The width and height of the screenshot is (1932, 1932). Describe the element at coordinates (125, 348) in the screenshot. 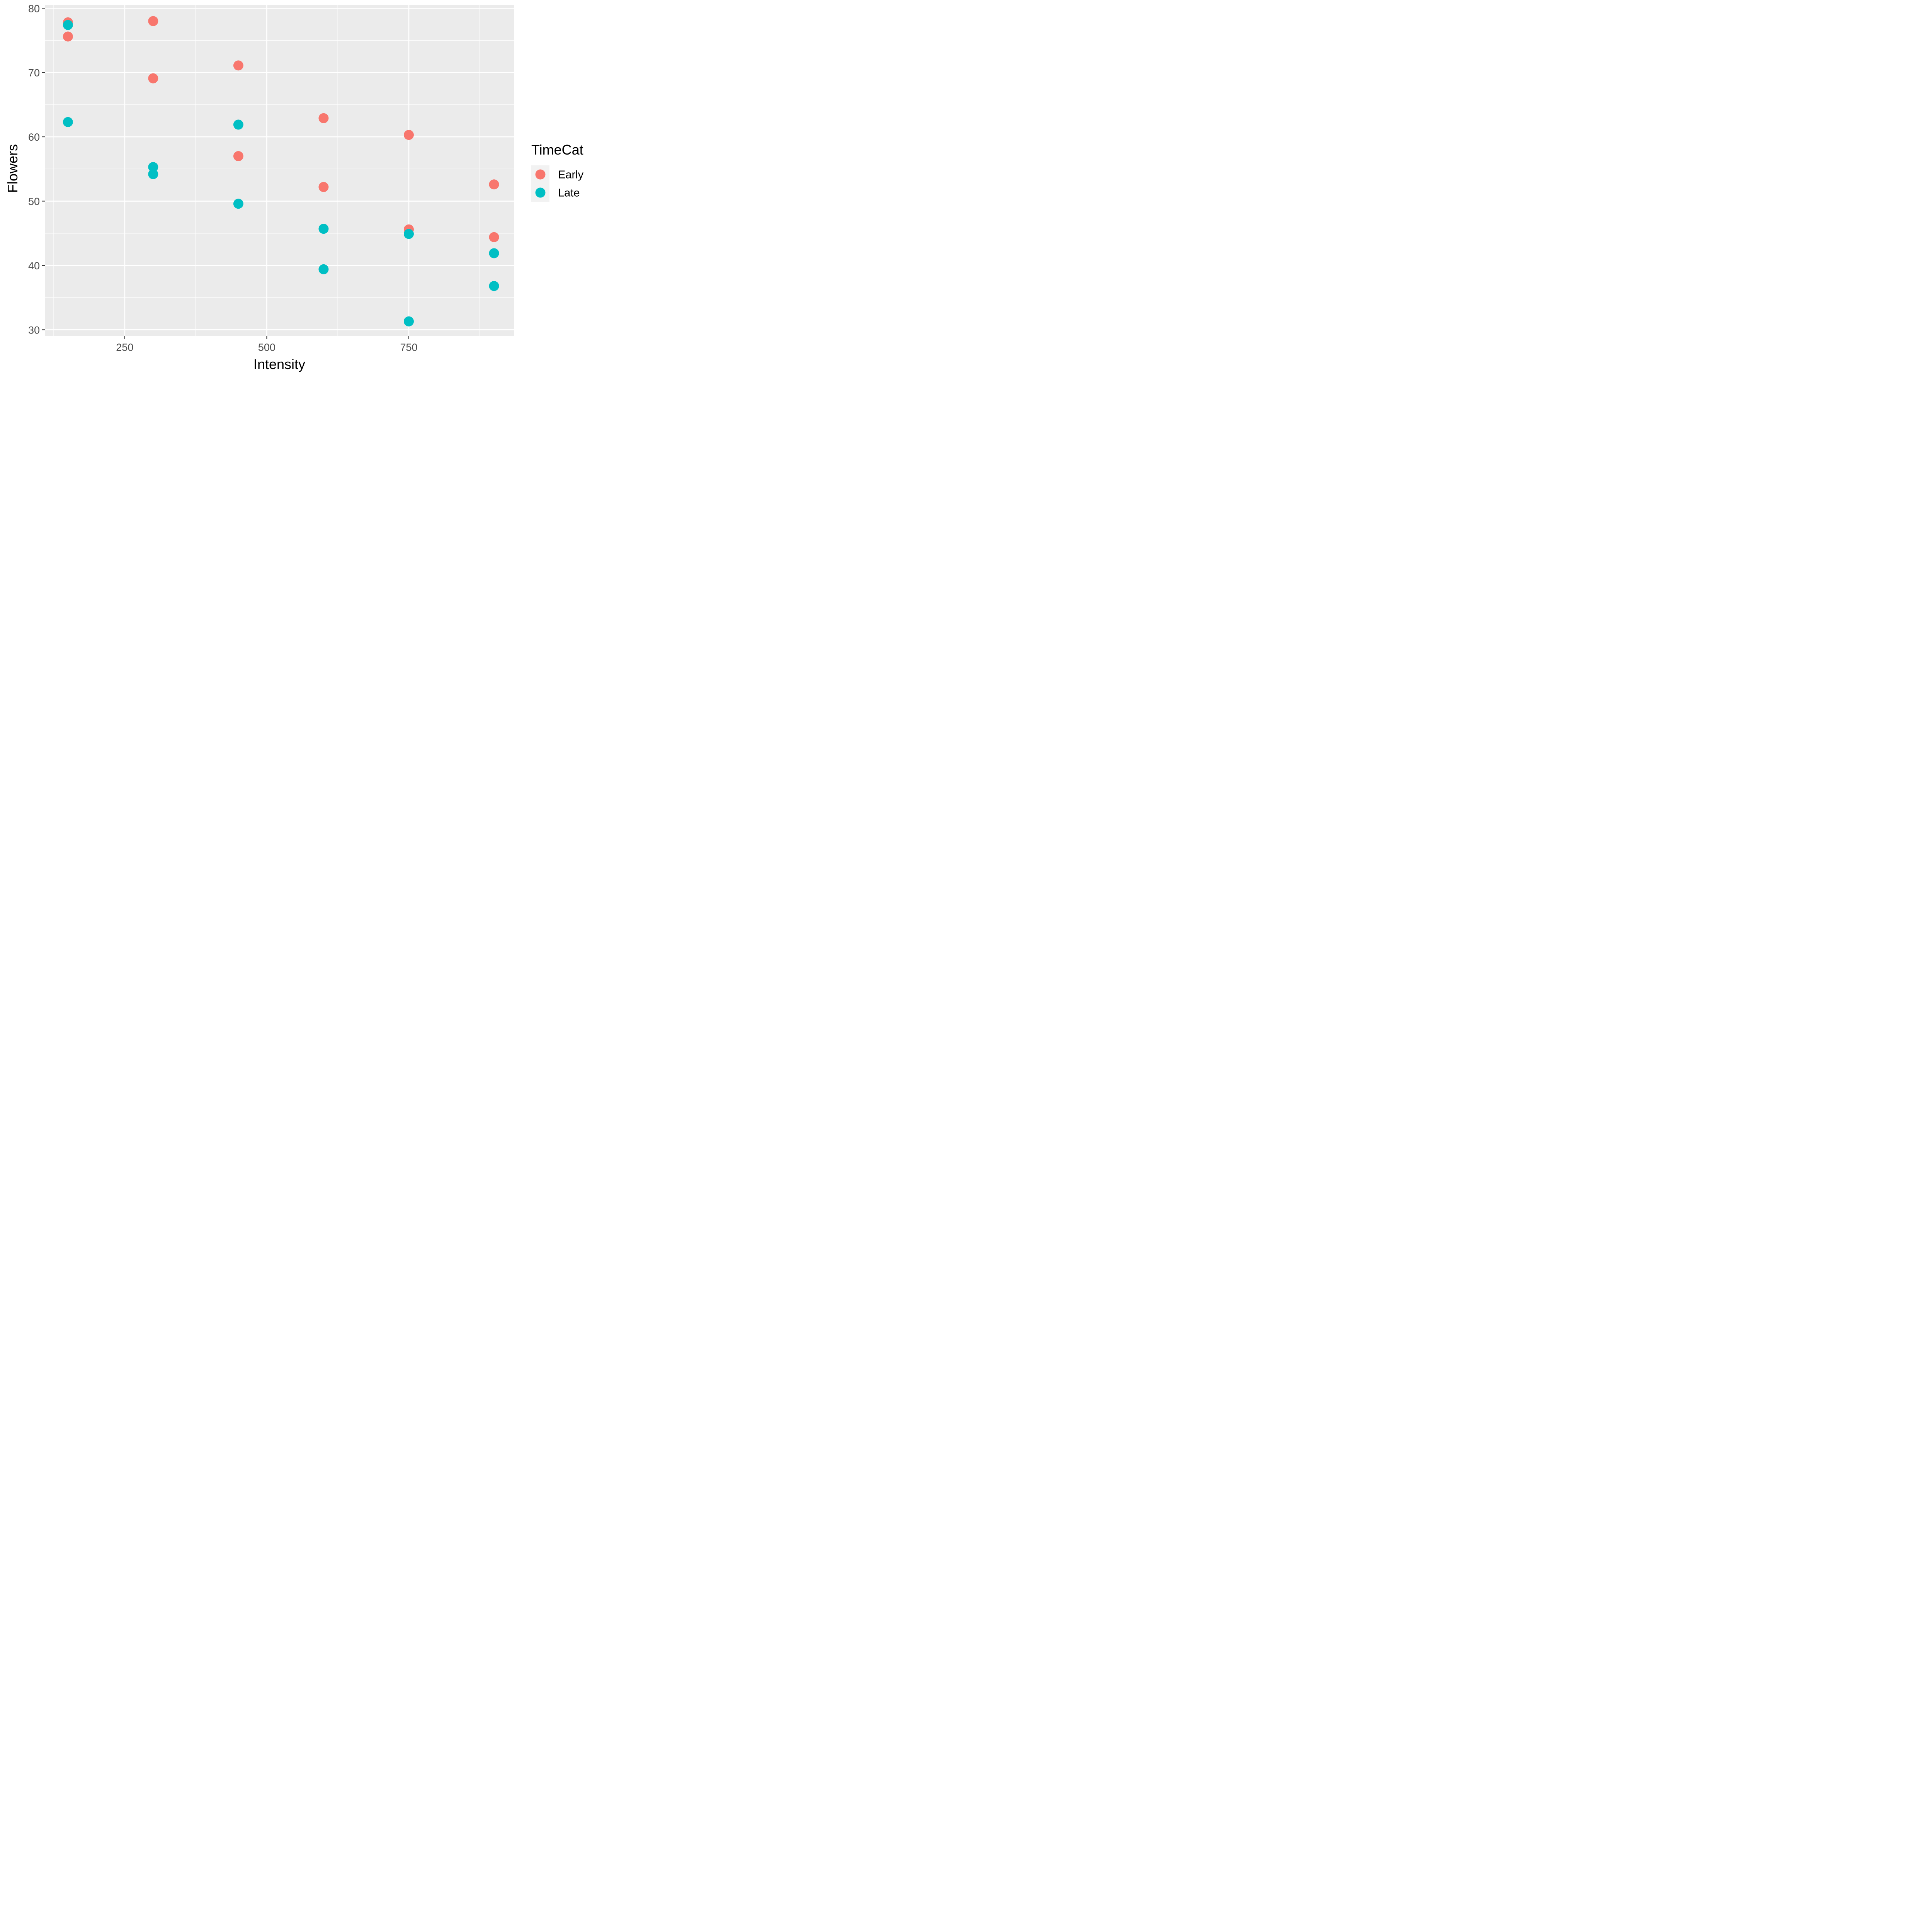

I see `x-tick-label: 250` at that location.